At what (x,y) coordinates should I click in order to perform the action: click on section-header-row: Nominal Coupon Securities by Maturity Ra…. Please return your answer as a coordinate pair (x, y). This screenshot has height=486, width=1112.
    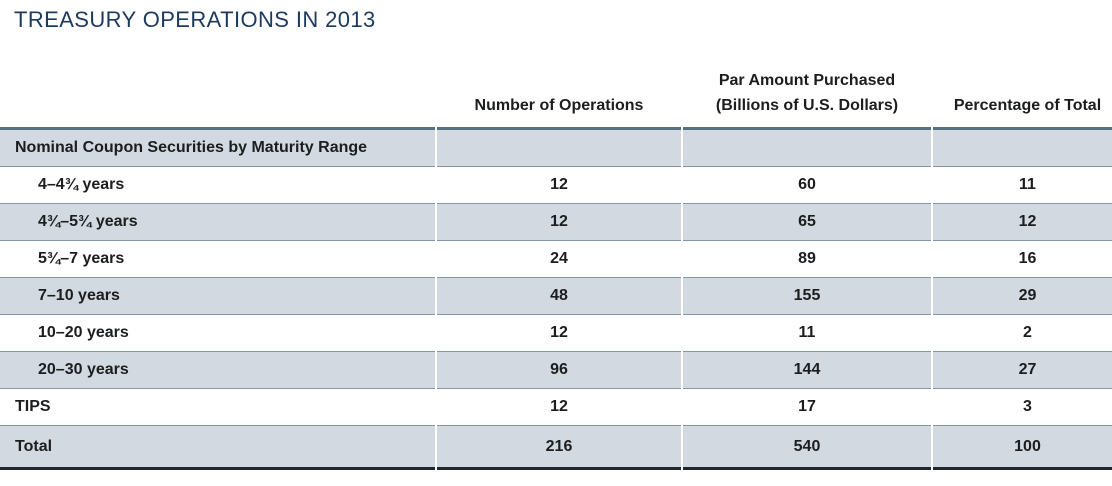
    Looking at the image, I should click on (556, 148).